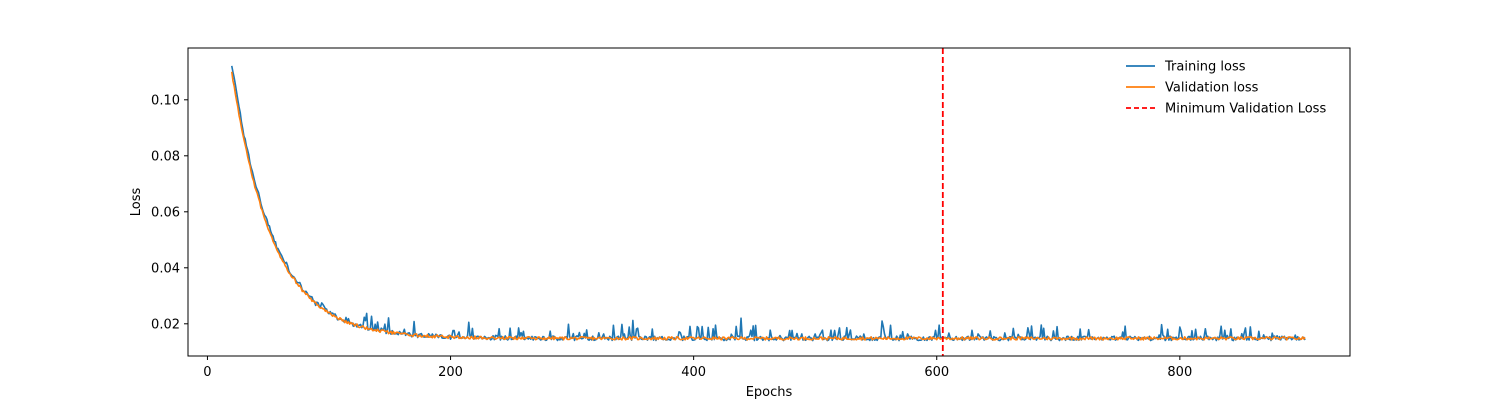 The height and width of the screenshot is (400, 1500). Describe the element at coordinates (165, 268) in the screenshot. I see `y-tick-label: 0.04` at that location.